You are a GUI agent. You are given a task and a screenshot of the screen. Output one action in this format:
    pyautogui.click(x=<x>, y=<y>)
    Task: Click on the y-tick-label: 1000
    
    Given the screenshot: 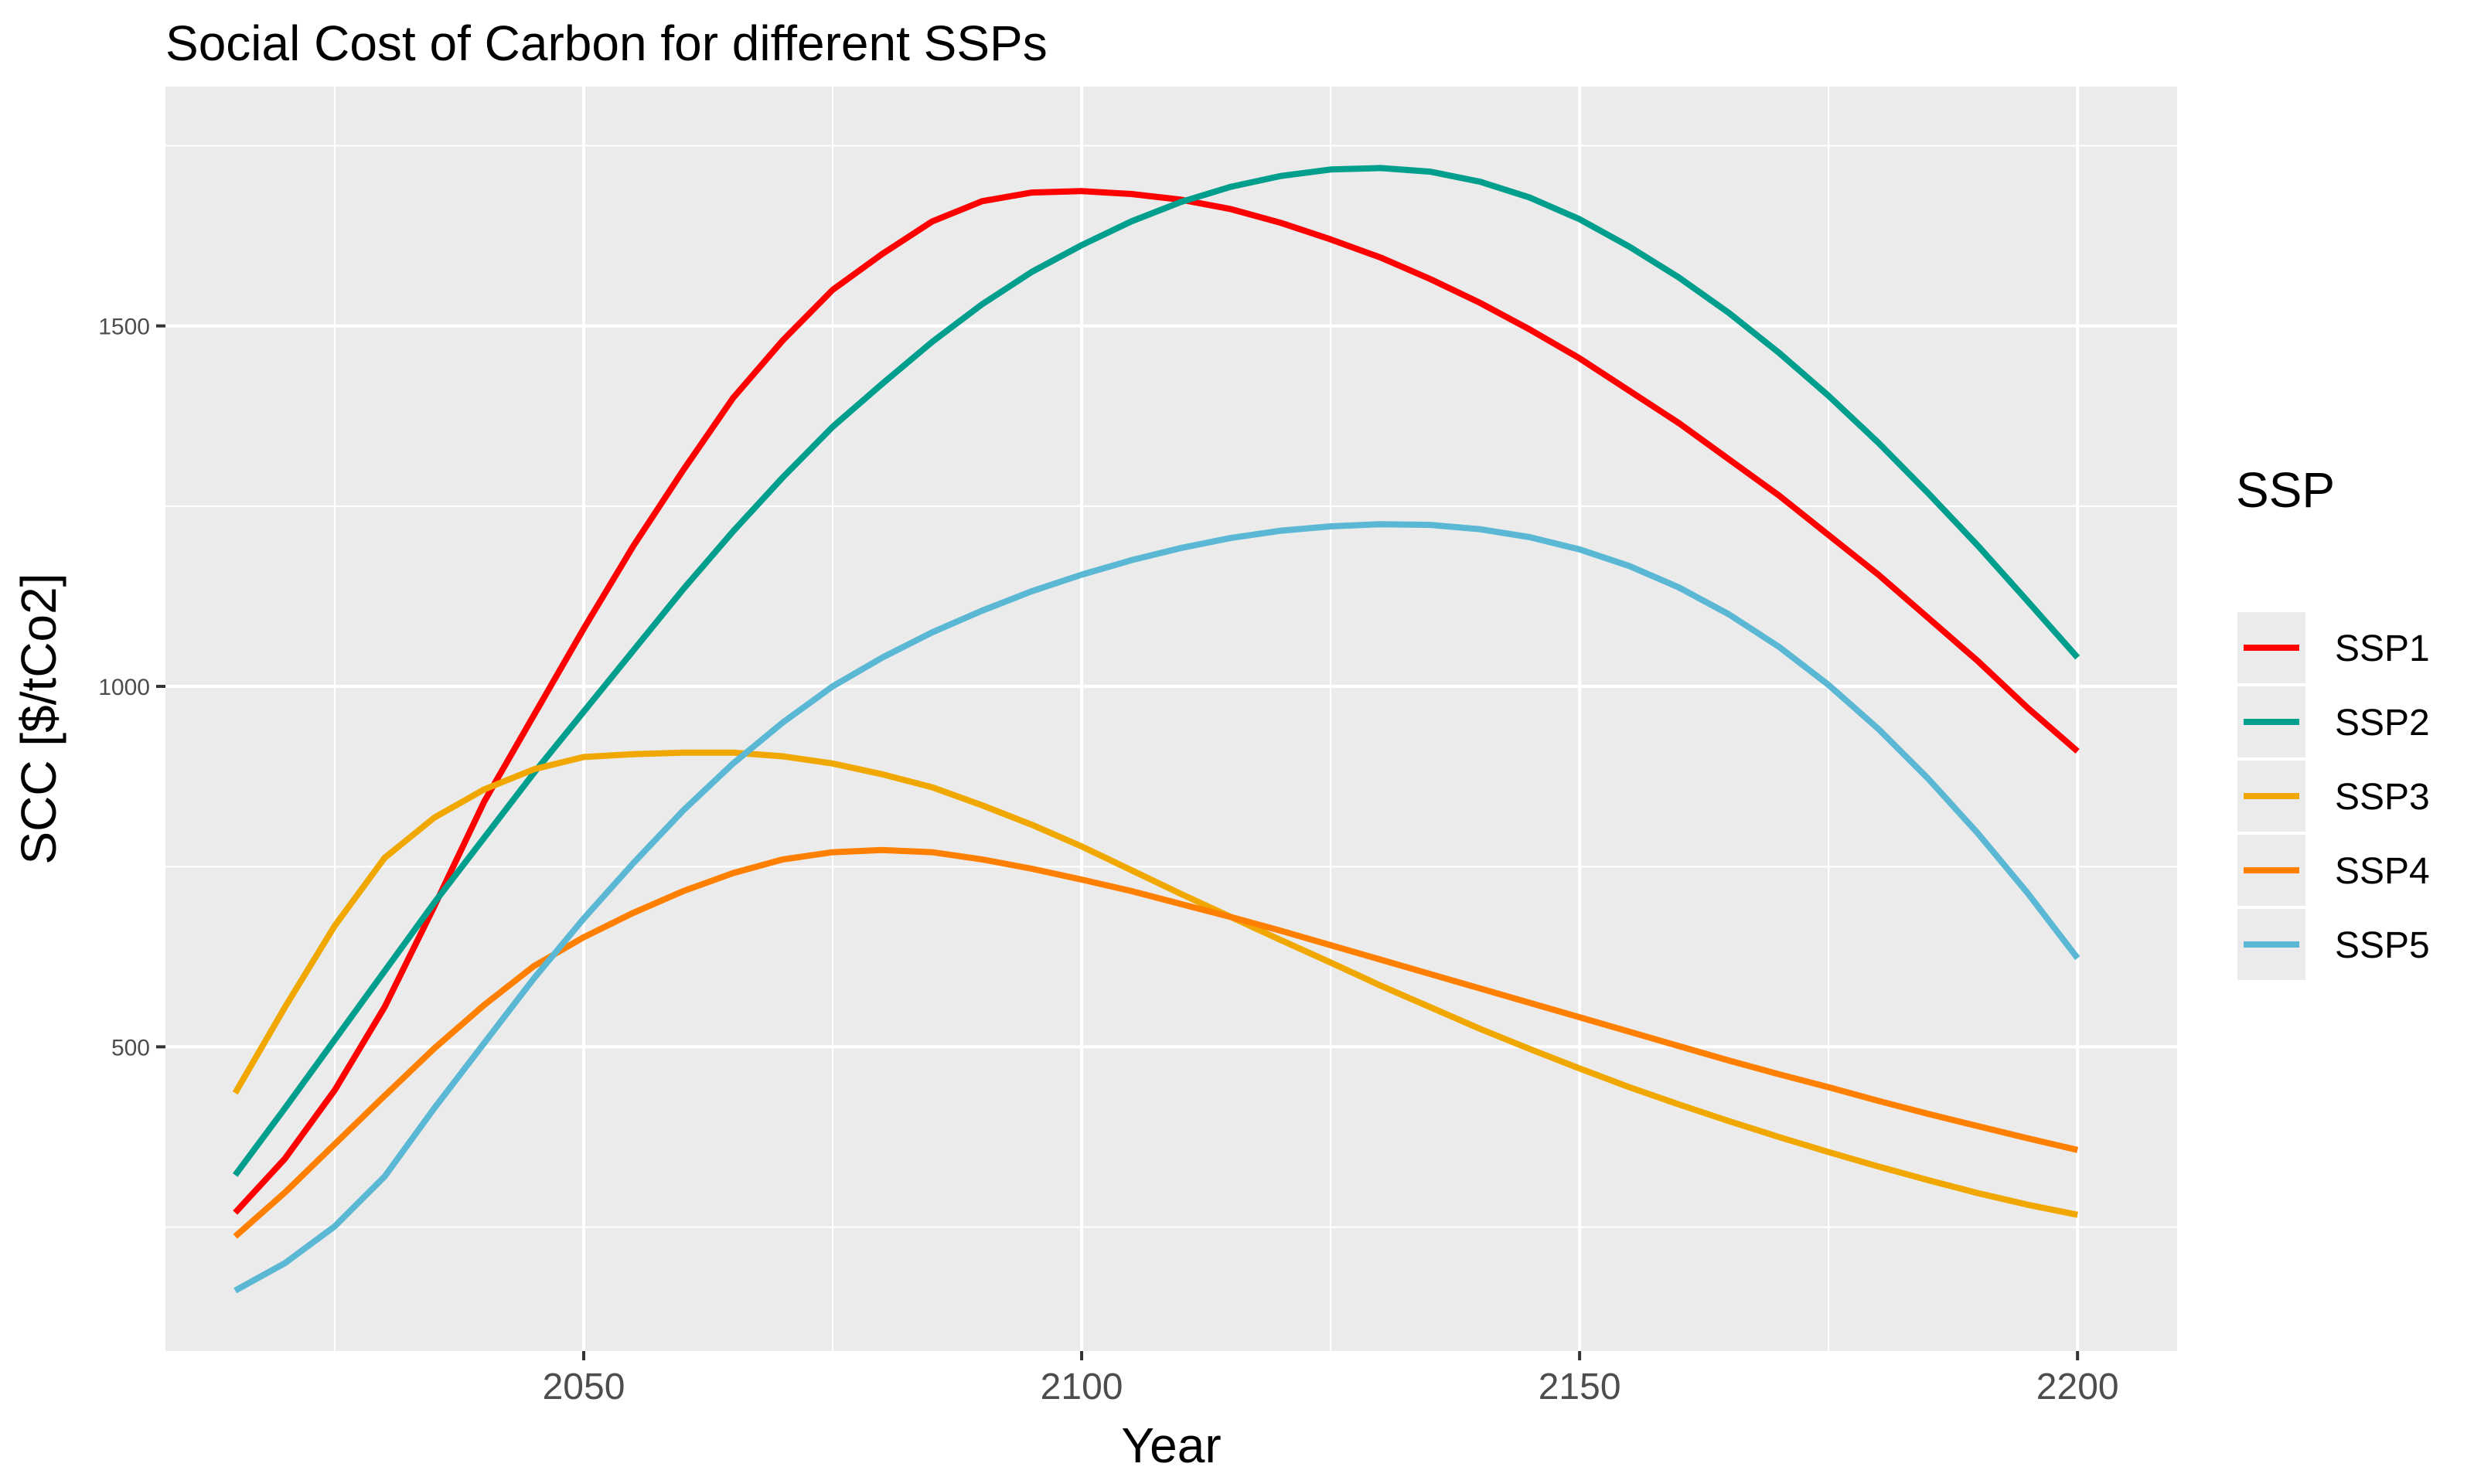 What is the action you would take?
    pyautogui.click(x=124, y=687)
    